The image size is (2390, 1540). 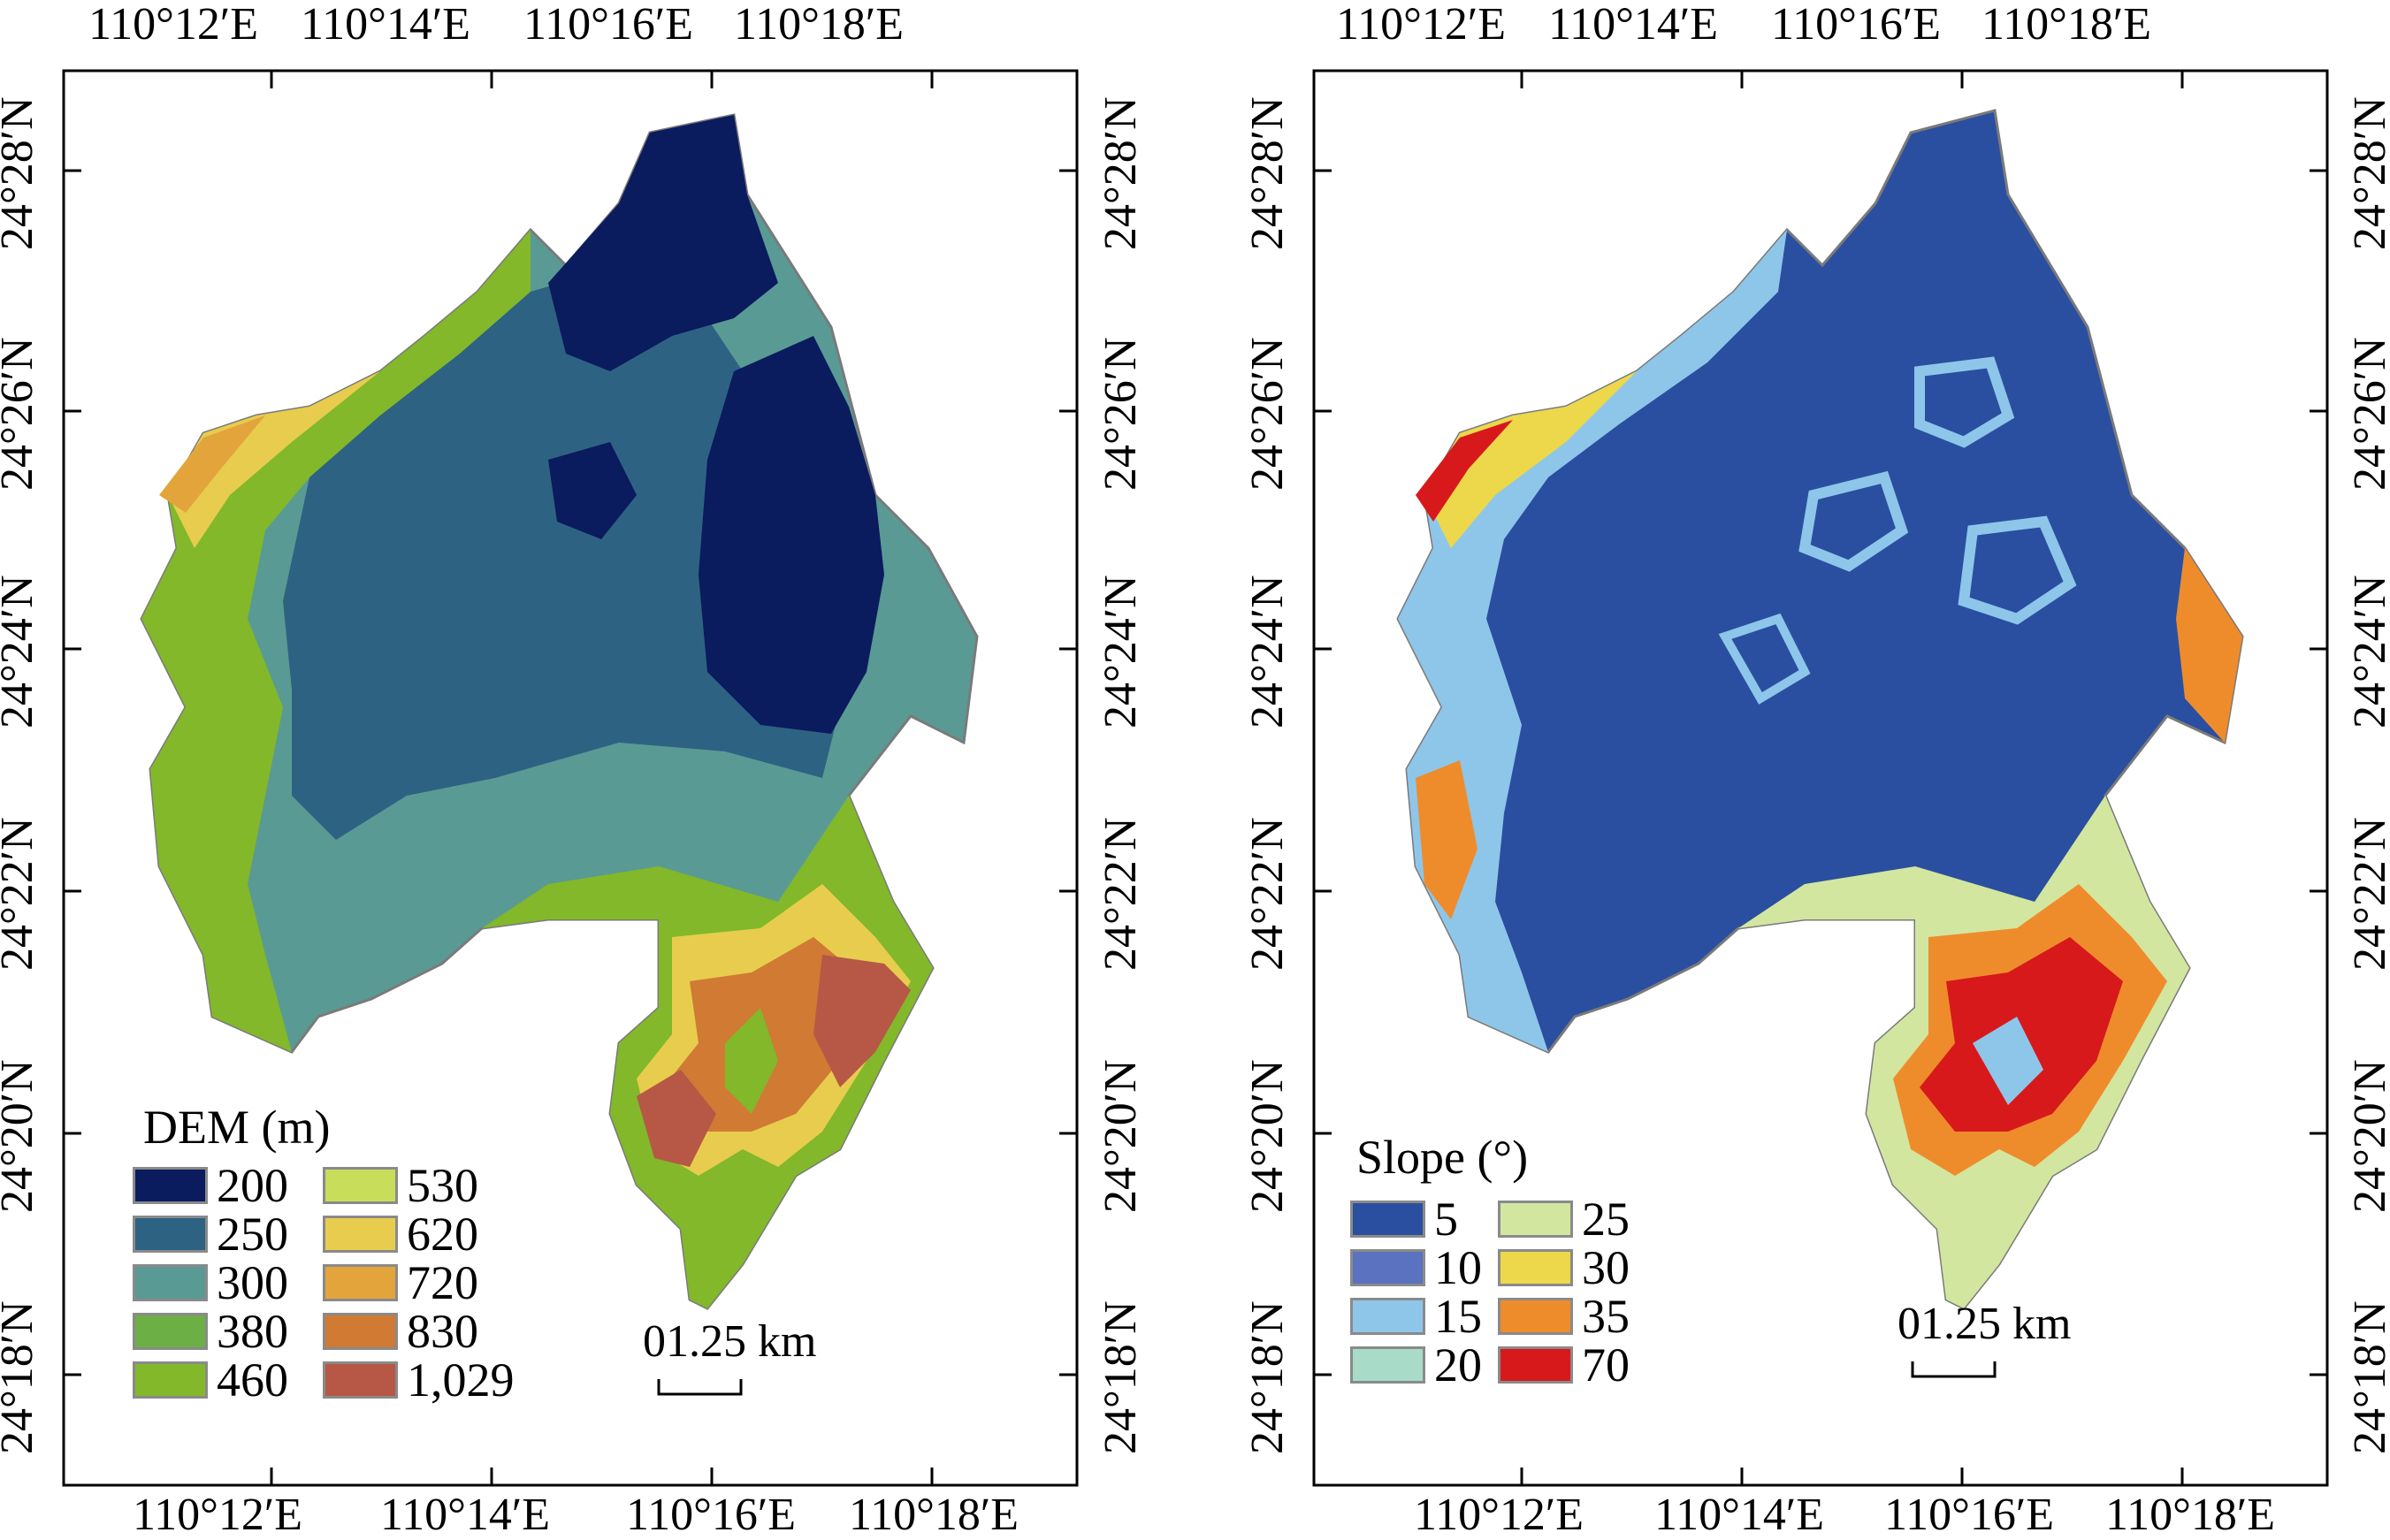 I want to click on legend-label: 15, so click(x=1458, y=1317).